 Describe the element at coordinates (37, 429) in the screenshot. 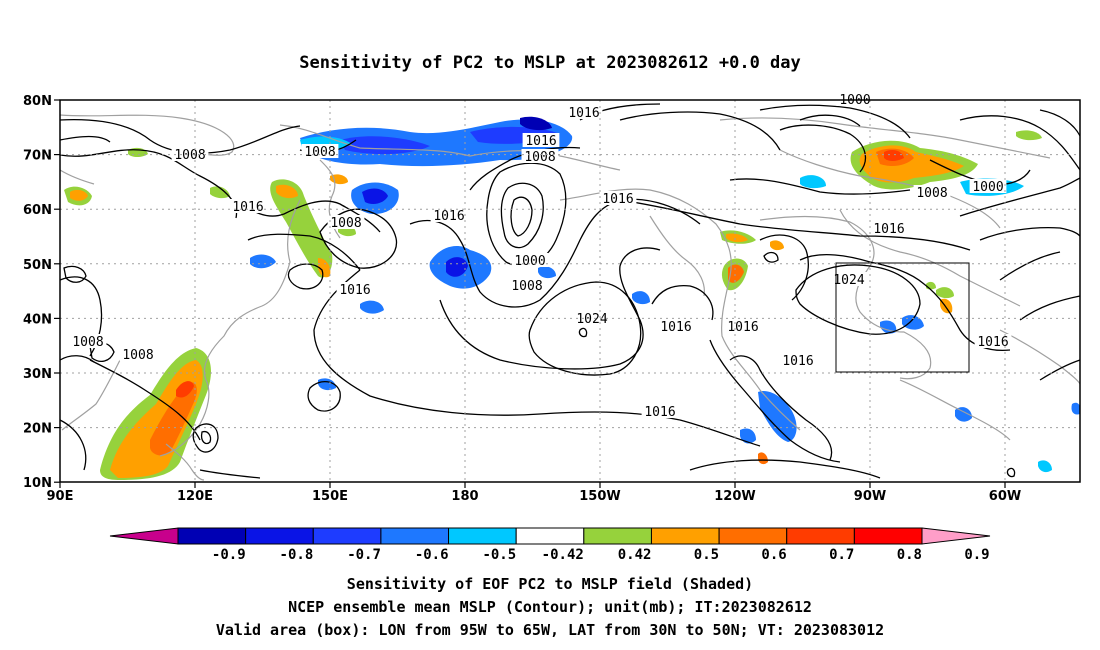

I see `lat-tick-label: 20N` at that location.